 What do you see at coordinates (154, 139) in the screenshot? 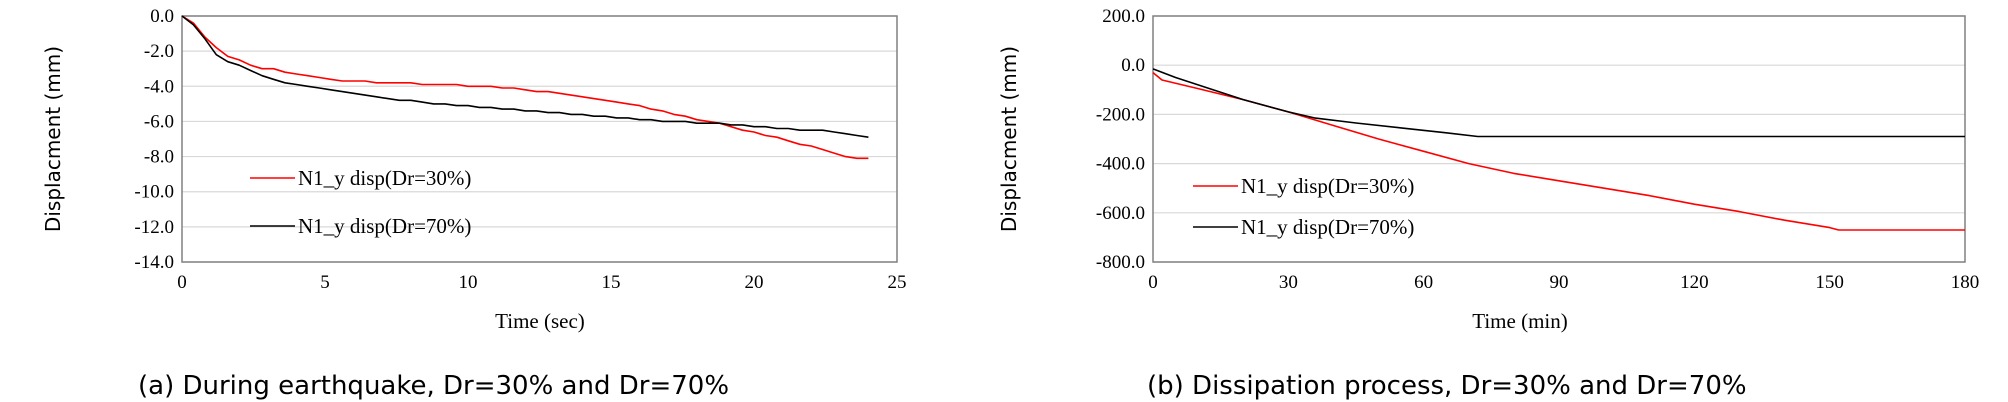
I see `chart-a-y-ticks: 0.0 -2.0 -4.0 -6.0 -8.0 -10.0 -12.0 -14.0` at bounding box center [154, 139].